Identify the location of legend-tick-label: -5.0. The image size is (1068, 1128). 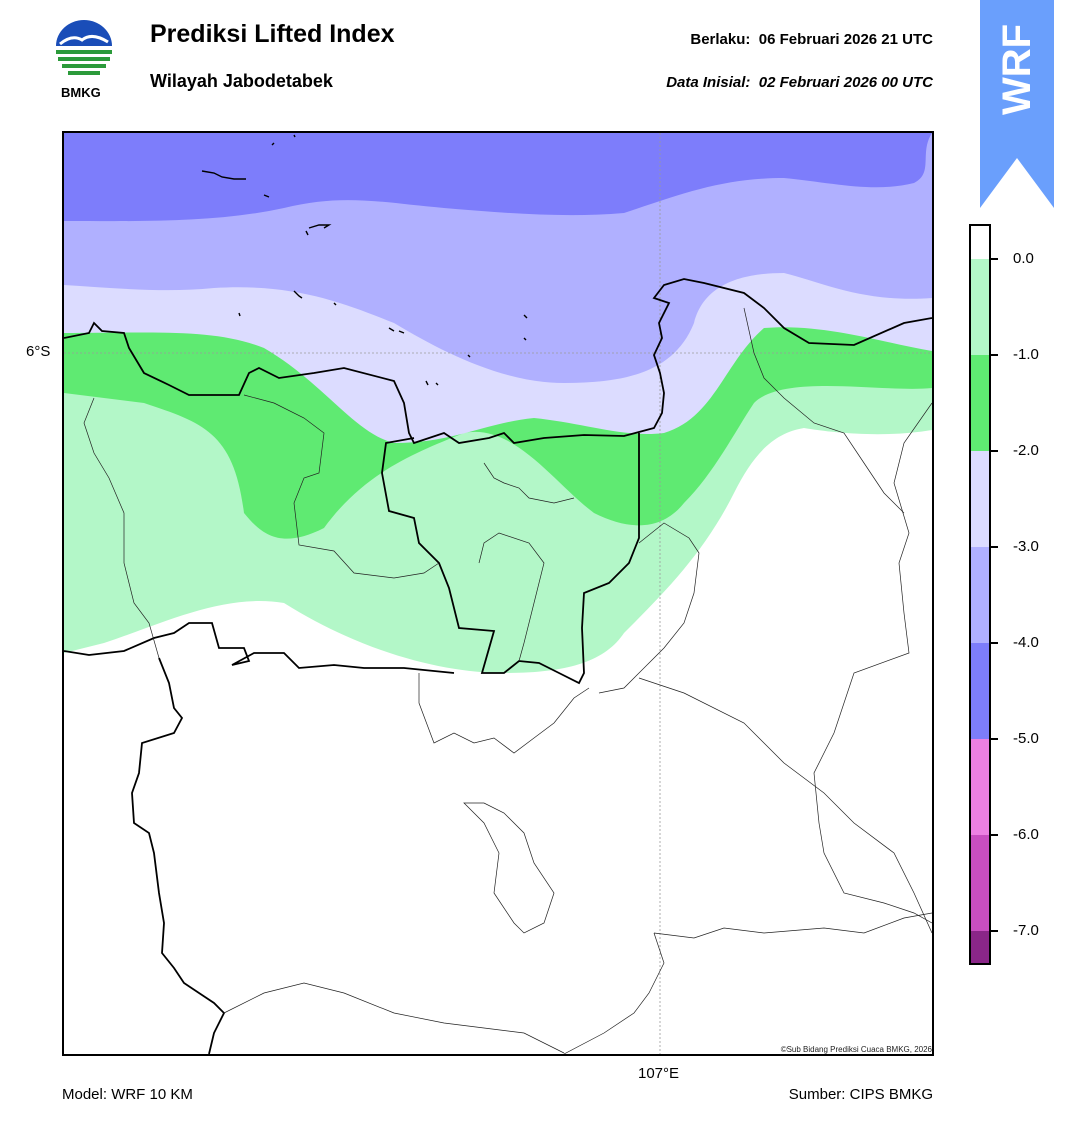
(1026, 738).